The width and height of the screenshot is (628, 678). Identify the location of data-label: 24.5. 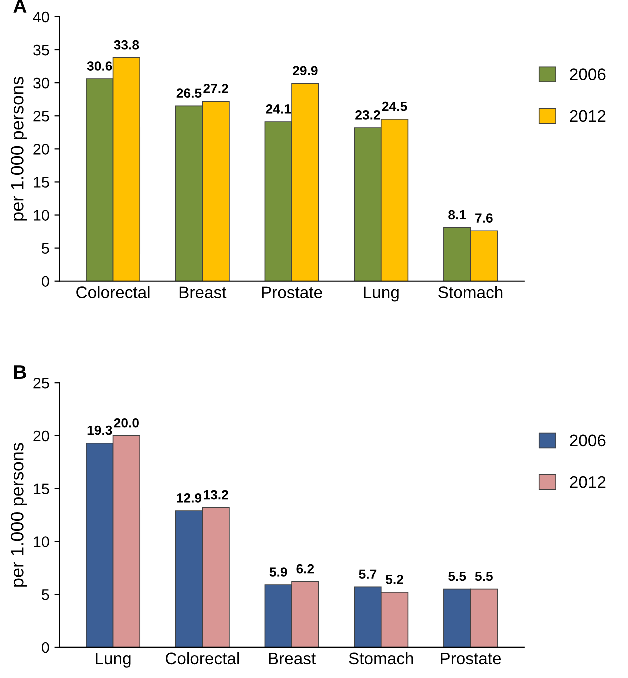
(395, 107).